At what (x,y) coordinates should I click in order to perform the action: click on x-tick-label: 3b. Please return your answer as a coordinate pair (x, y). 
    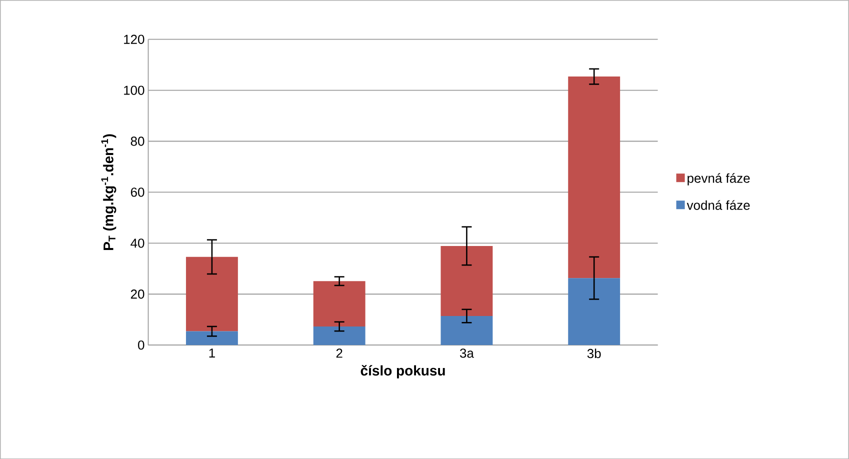
    Looking at the image, I should click on (594, 353).